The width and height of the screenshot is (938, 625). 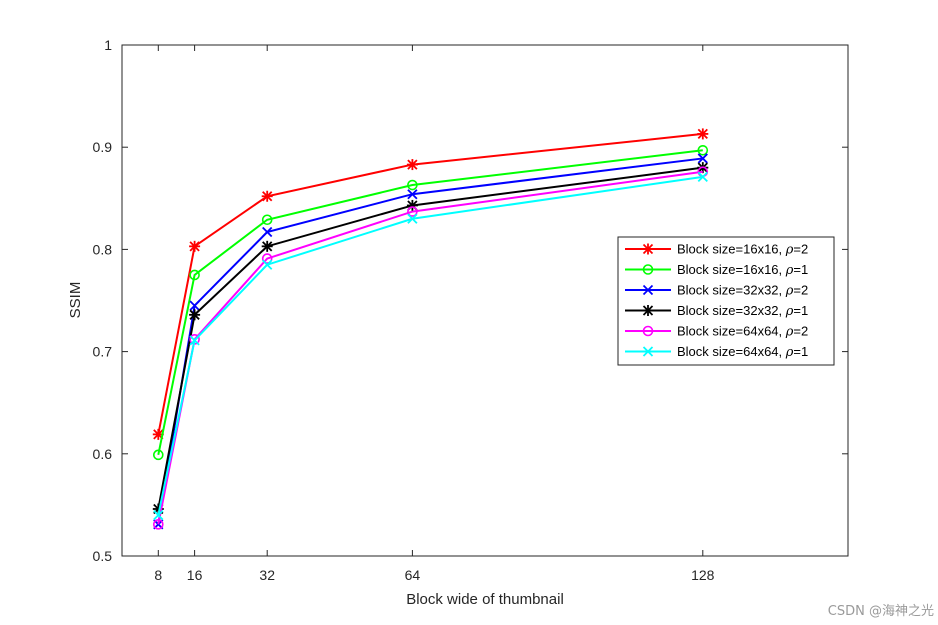 I want to click on legend-label: Block size=64x64, ρ=1, so click(x=742, y=352).